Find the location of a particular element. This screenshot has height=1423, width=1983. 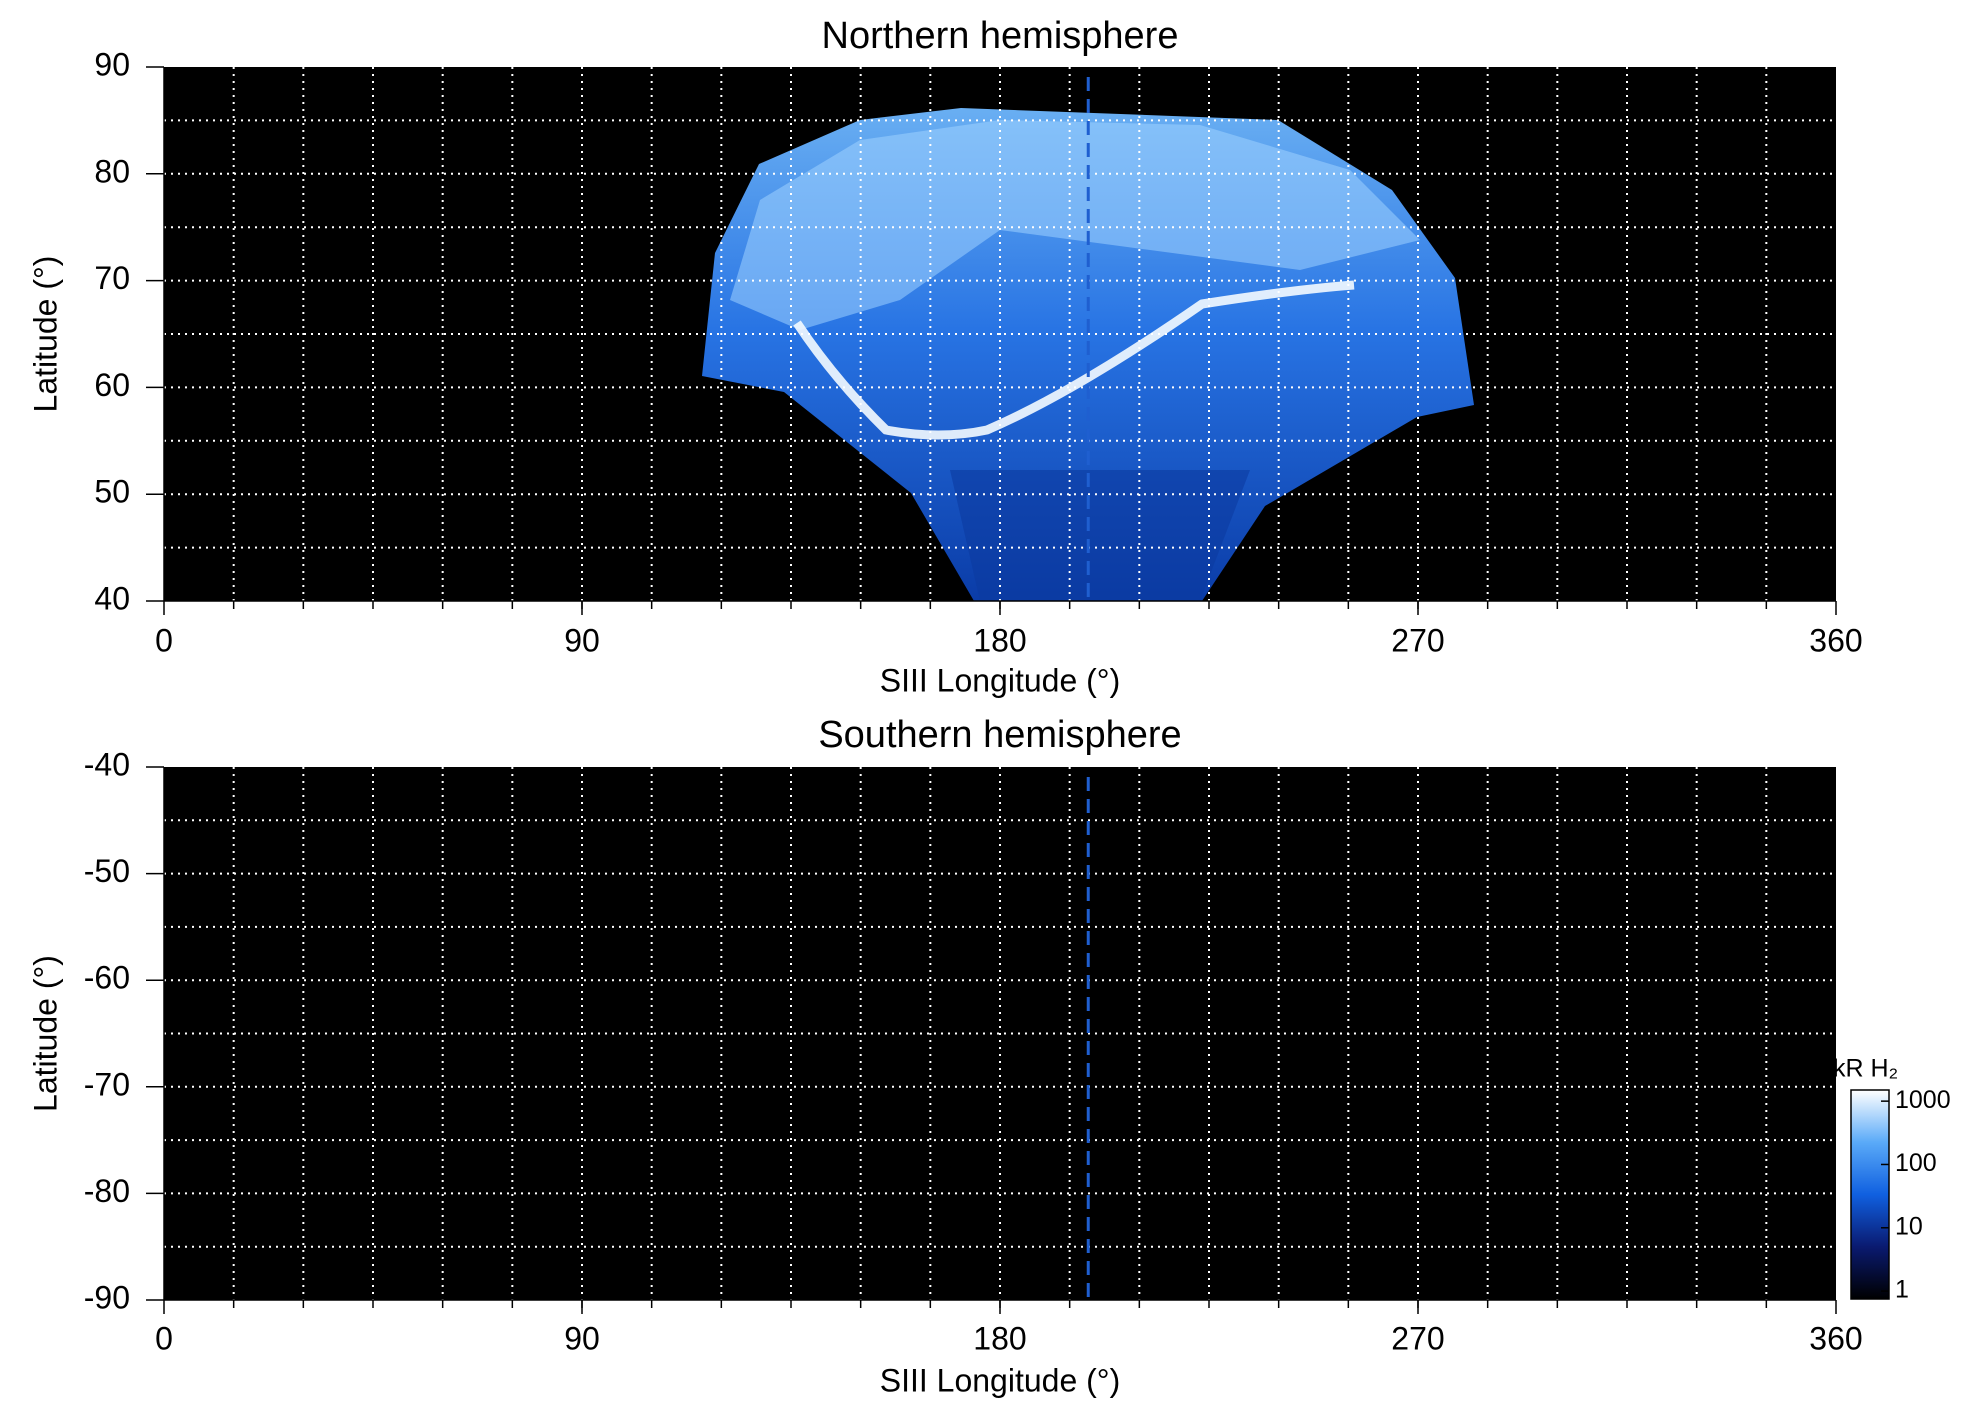

y-tick-label: -80 is located at coordinates (107, 1191).